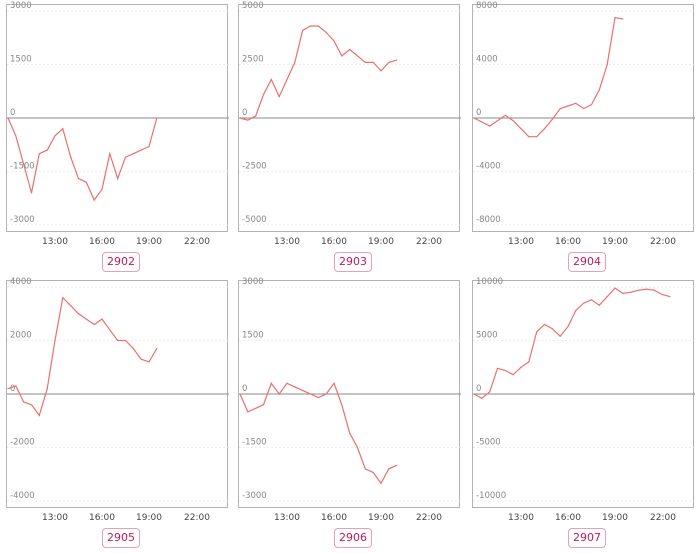 The image size is (700, 554). Describe the element at coordinates (21, 60) in the screenshot. I see `y-tick-label: 1500` at that location.